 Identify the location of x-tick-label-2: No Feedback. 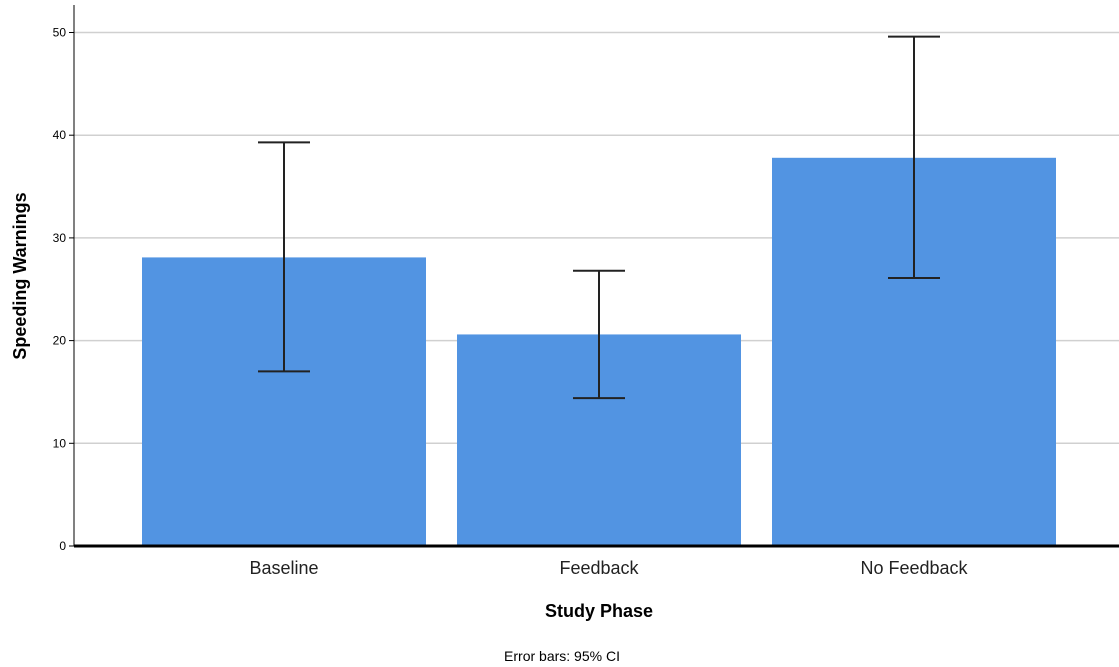
(914, 568).